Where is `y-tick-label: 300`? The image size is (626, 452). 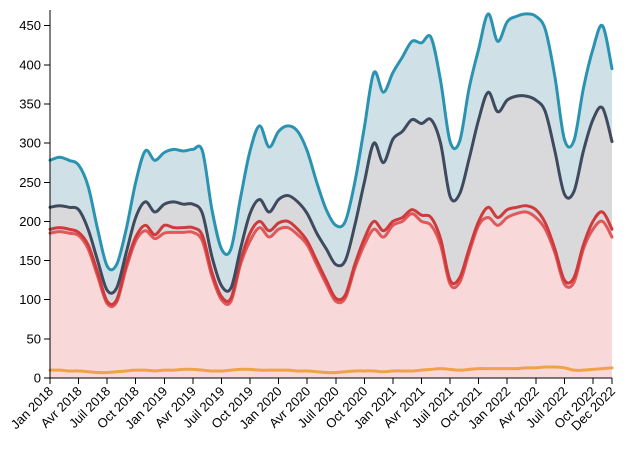 y-tick-label: 300 is located at coordinates (30, 143).